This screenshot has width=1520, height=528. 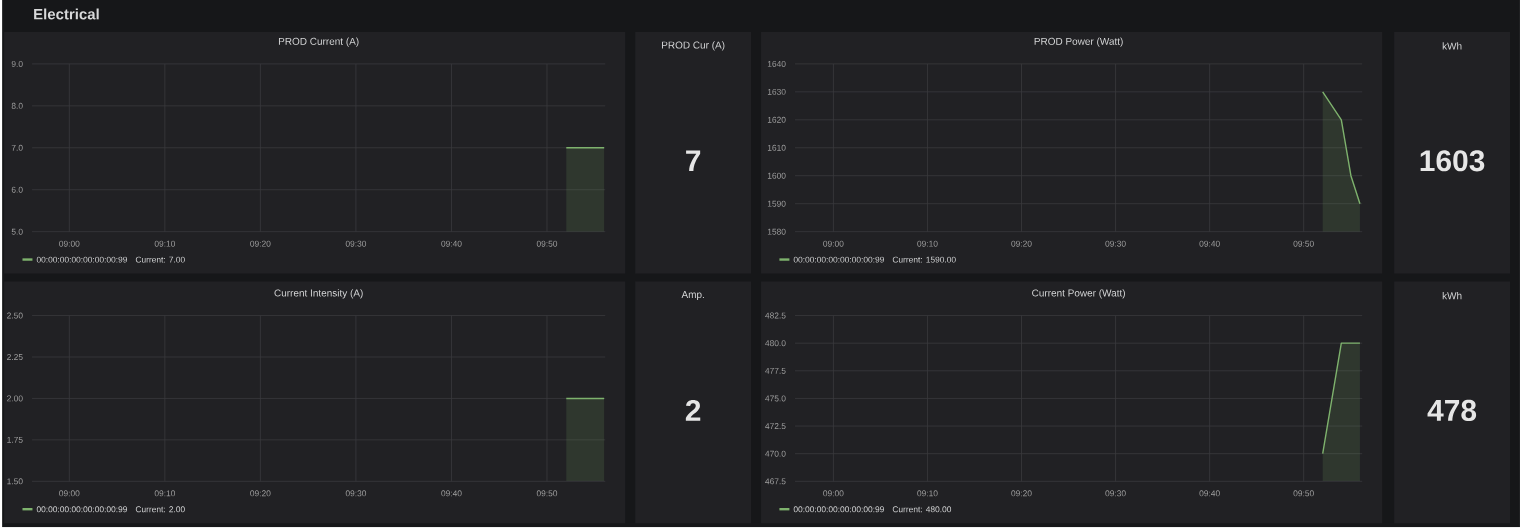 I want to click on text: 2, so click(x=693, y=411).